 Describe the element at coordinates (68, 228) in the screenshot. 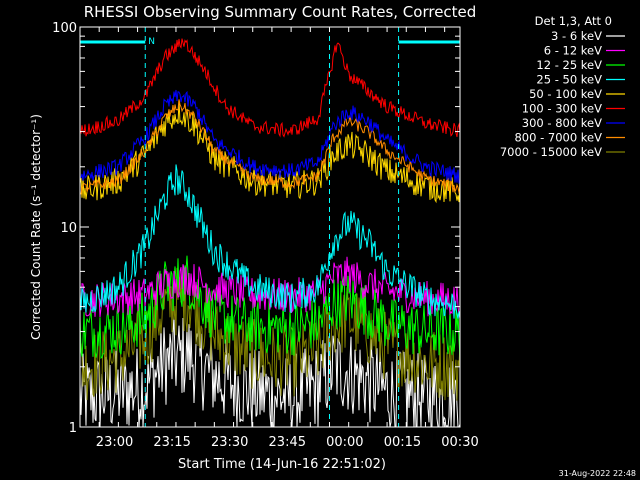

I see `y-tick-label: 10` at that location.